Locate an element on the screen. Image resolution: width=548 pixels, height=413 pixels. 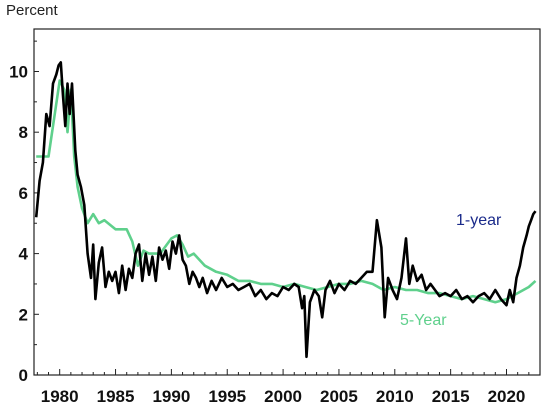
x-tick-label: 2010 is located at coordinates (395, 396).